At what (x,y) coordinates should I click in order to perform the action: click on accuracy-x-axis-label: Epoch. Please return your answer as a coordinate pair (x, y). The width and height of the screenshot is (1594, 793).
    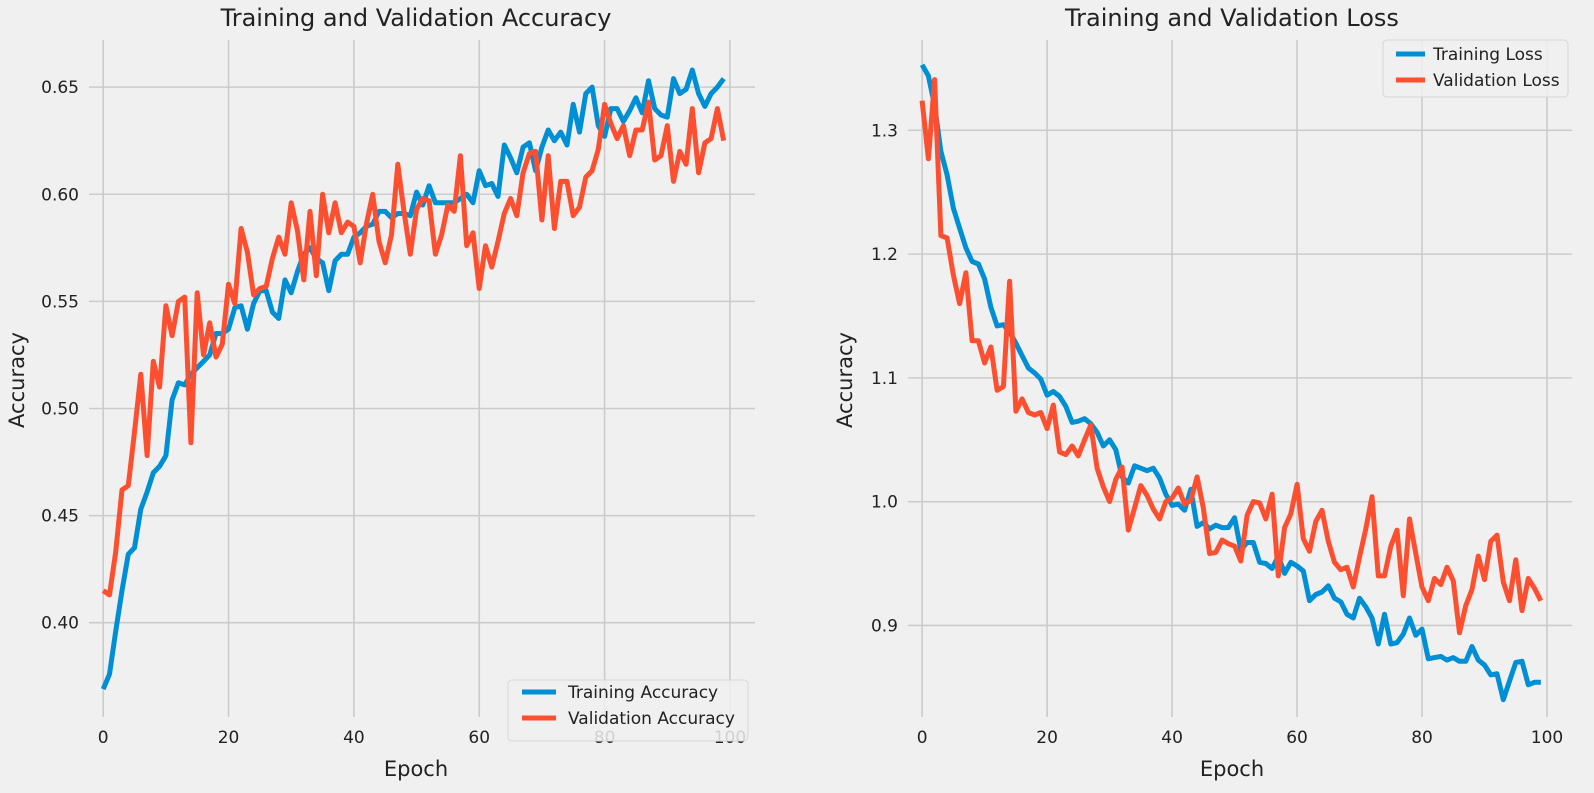
    Looking at the image, I should click on (416, 769).